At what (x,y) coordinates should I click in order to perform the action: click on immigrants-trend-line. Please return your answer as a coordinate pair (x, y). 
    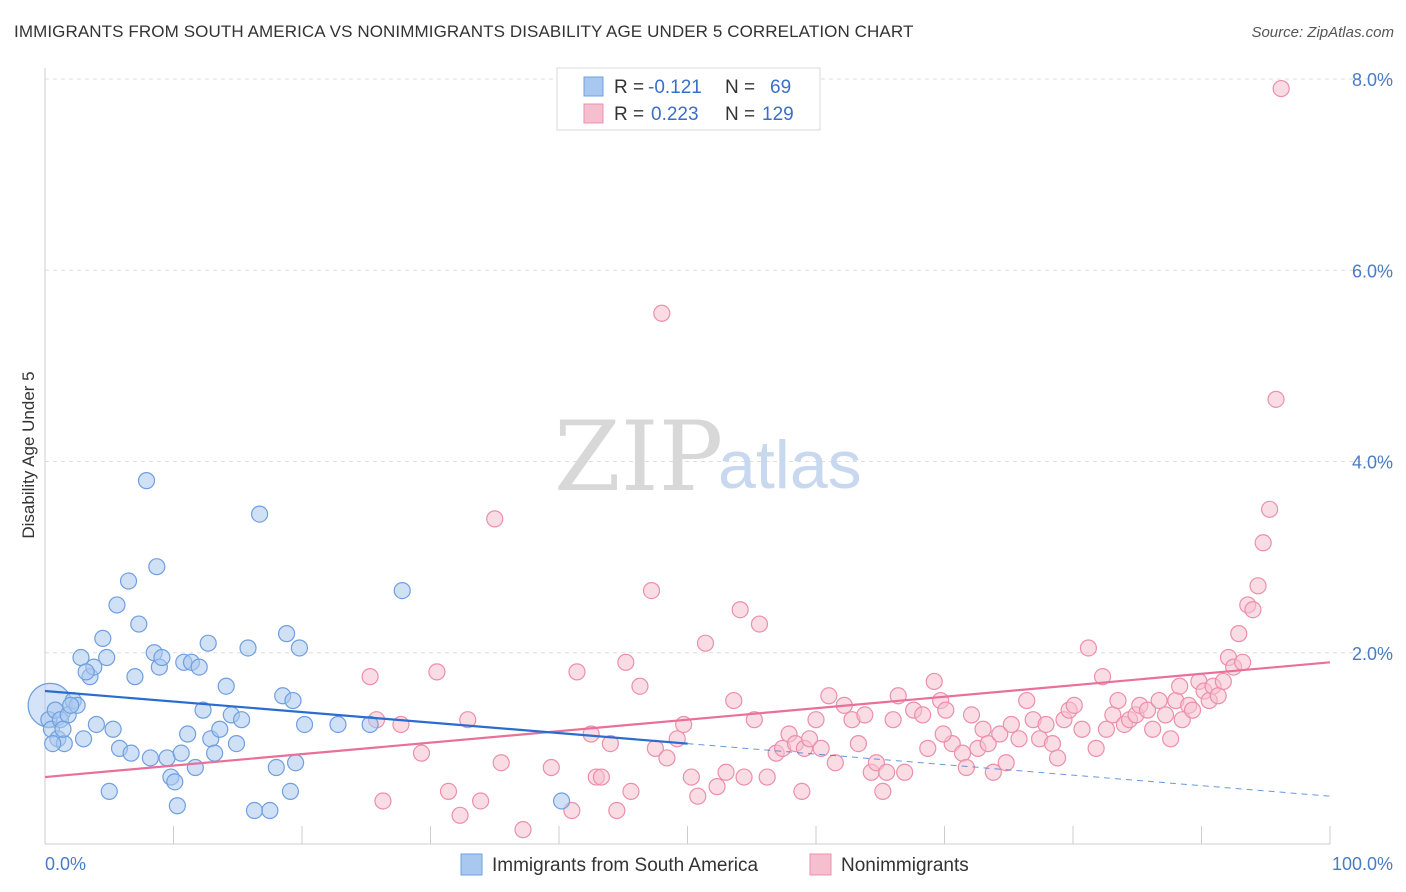
    Looking at the image, I should click on (366, 717).